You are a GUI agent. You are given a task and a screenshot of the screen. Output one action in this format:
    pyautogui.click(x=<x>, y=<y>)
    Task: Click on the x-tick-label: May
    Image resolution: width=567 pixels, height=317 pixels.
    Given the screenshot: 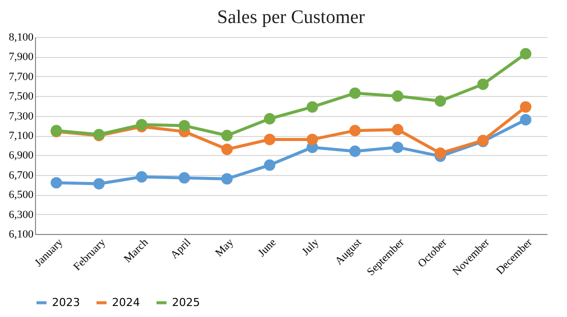 What is the action you would take?
    pyautogui.click(x=224, y=248)
    